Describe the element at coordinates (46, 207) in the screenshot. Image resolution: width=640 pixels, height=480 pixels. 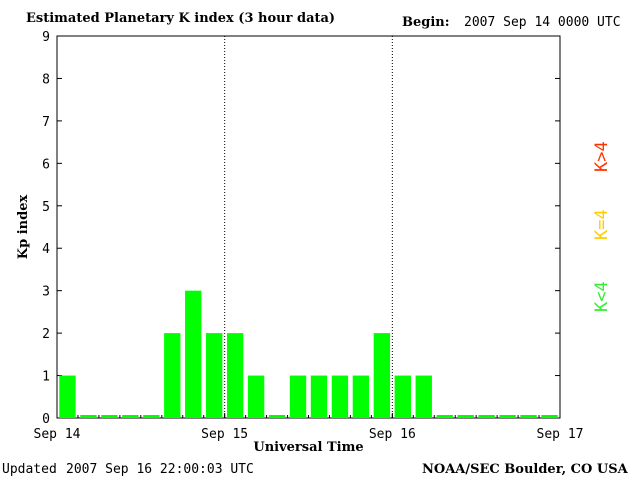
I see `y-tick-label: 5` at that location.